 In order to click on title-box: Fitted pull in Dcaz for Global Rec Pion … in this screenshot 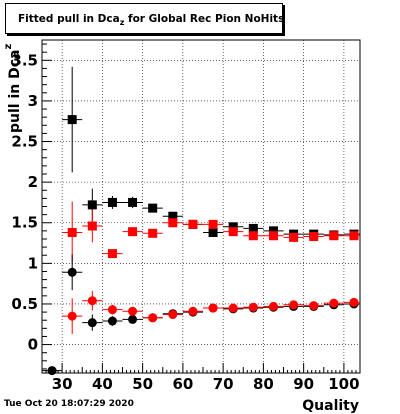, I will do `click(144, 18)`.